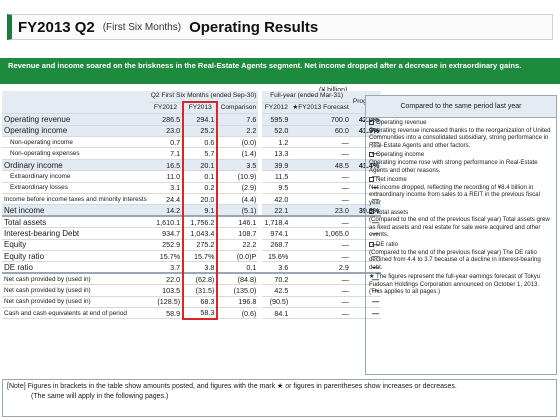 The height and width of the screenshot is (420, 560). What do you see at coordinates (75, 267) in the screenshot?
I see `row-label: DE ratio` at bounding box center [75, 267].